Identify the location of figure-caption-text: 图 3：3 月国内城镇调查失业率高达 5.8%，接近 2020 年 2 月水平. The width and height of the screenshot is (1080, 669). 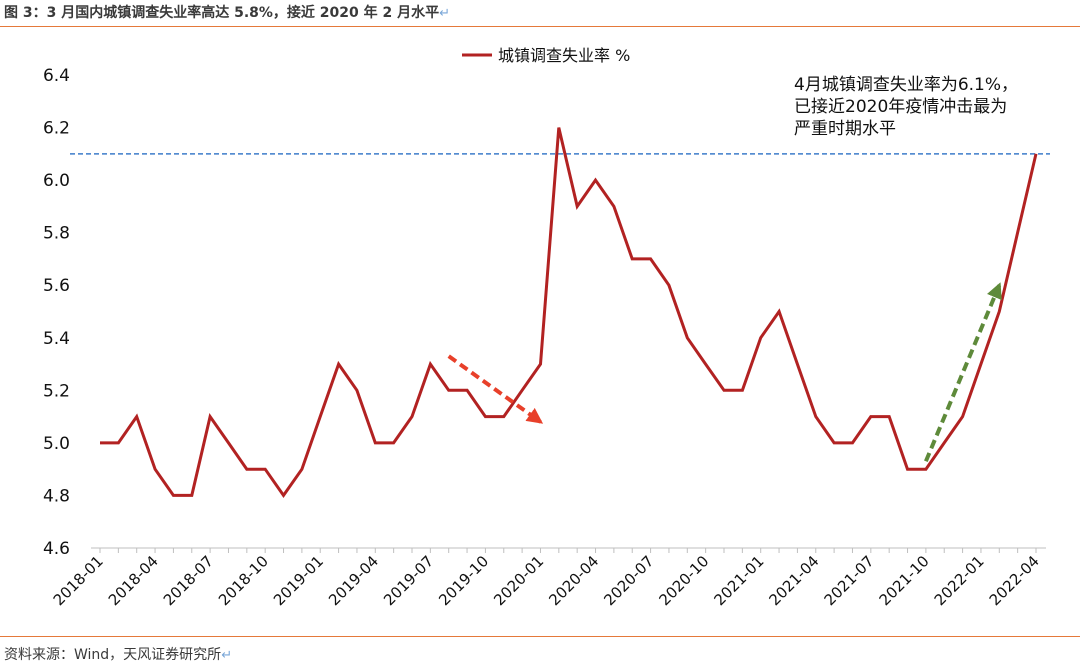
(222, 13).